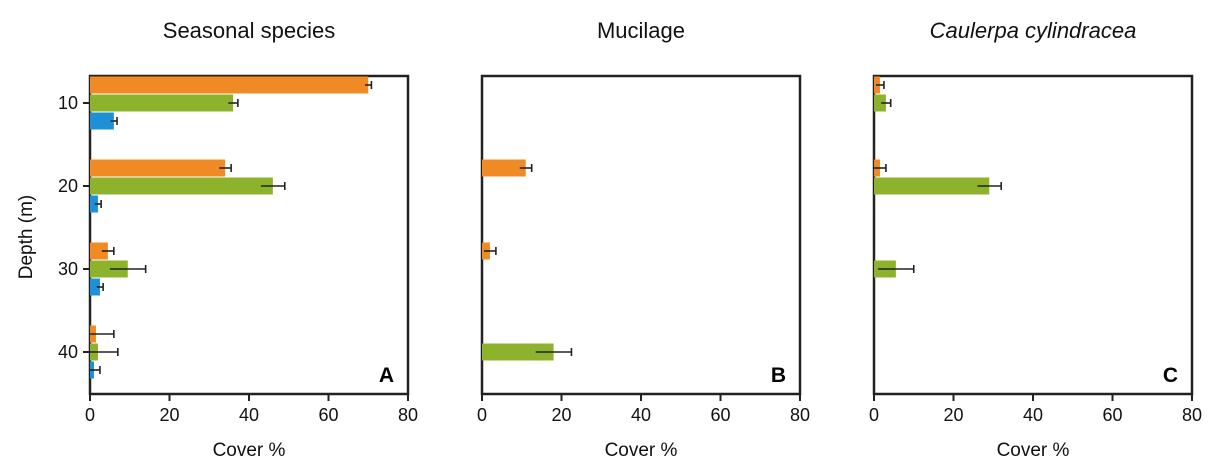 Image resolution: width=1218 pixels, height=462 pixels. I want to click on y-tick-label: 20, so click(68, 186).